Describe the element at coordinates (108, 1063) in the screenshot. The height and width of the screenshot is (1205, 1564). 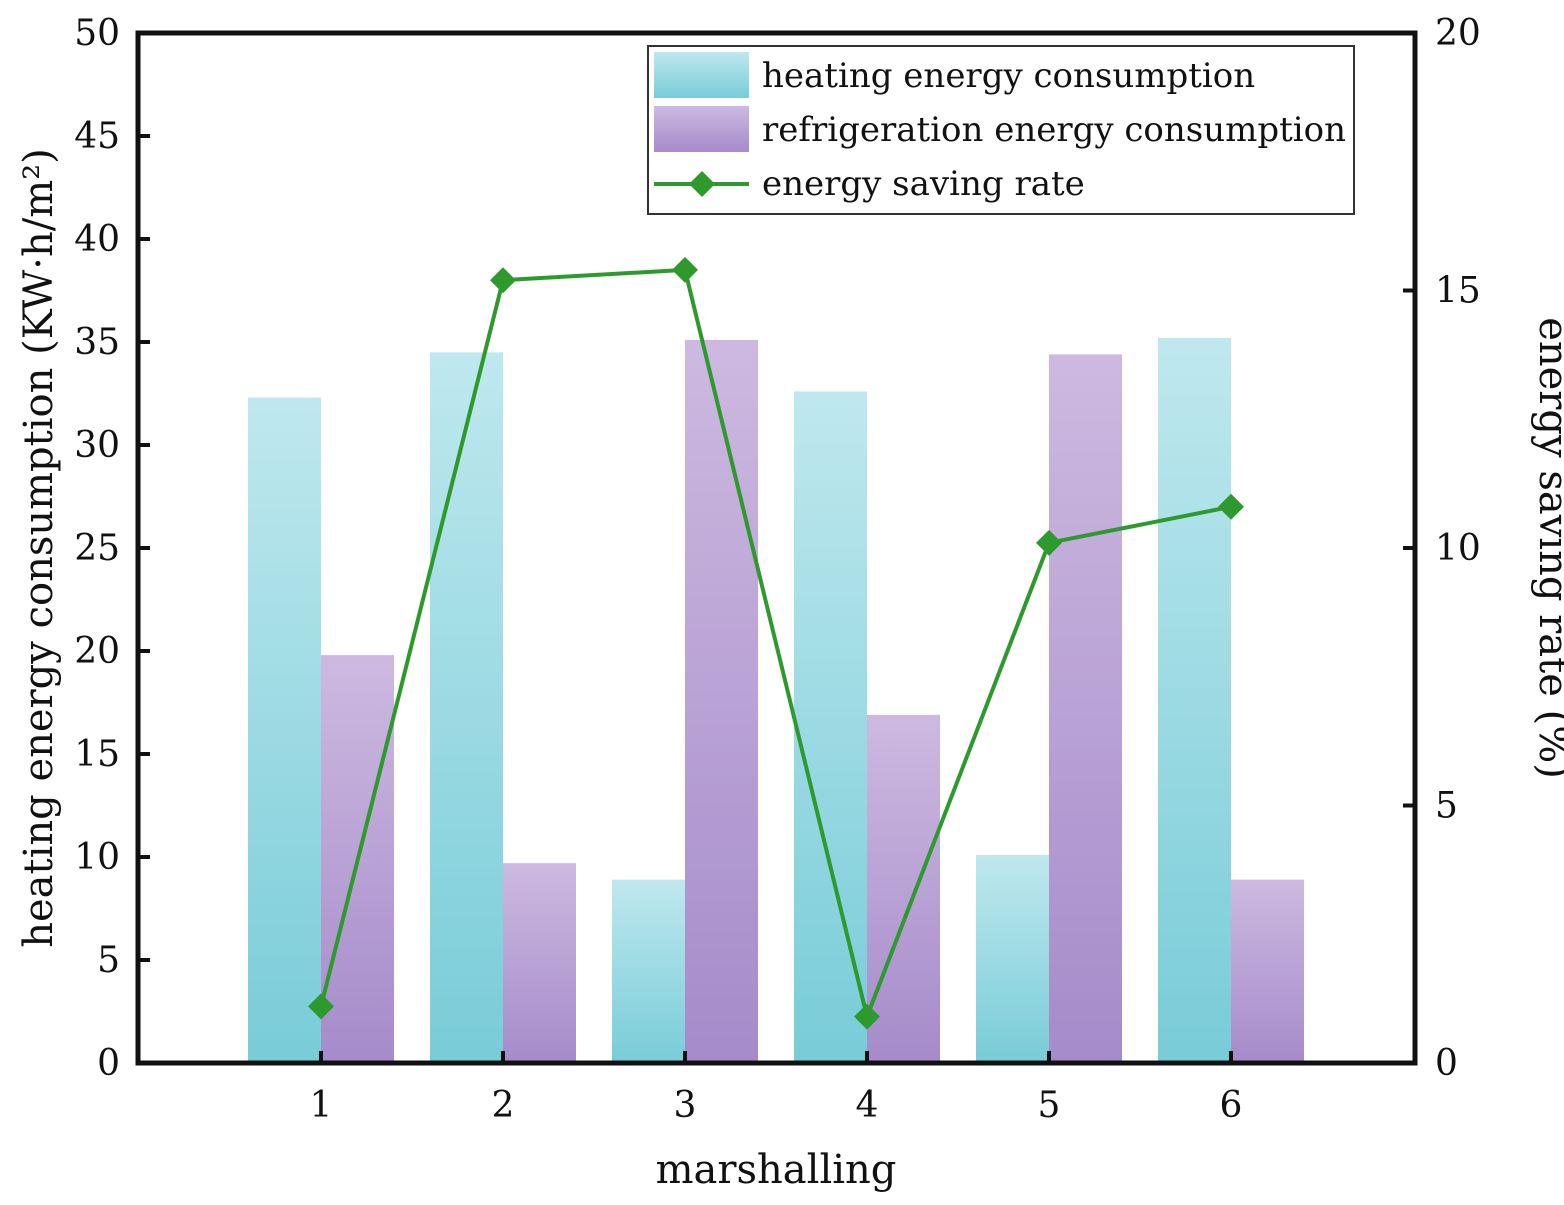
I see `left-tick-label: 0` at that location.